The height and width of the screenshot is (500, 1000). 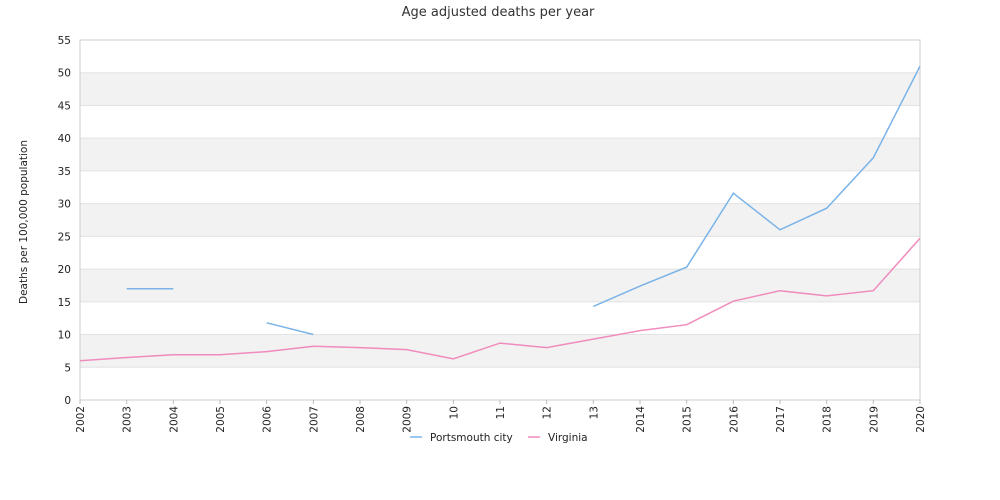 What do you see at coordinates (24, 222) in the screenshot?
I see `y-axis-label: Deaths per 100,000 population` at bounding box center [24, 222].